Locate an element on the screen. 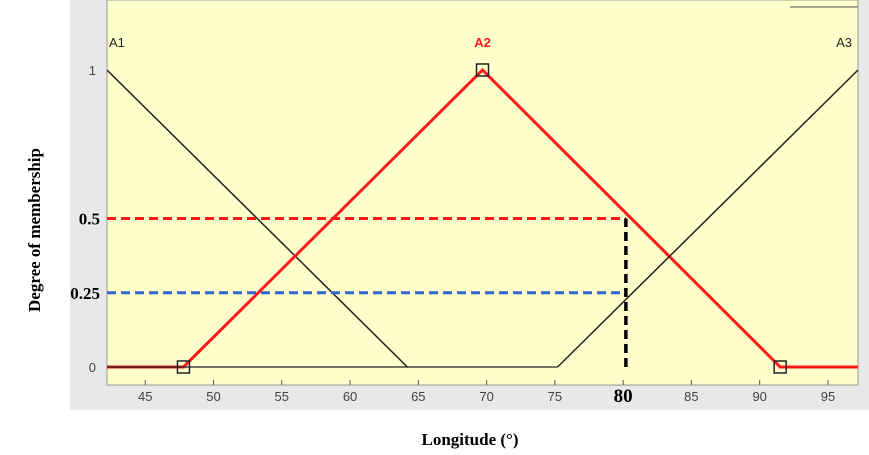 The image size is (869, 455). x-axis-label: Longitude (°) is located at coordinates (469, 439).